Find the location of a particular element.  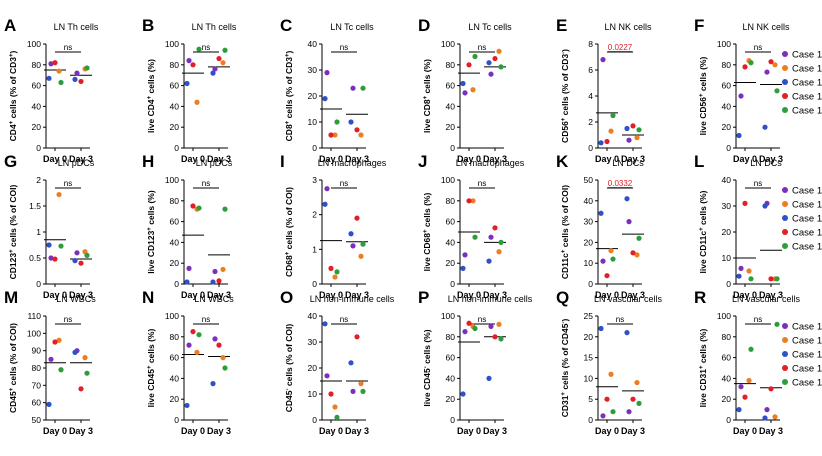

panel-title: LN vascular cells is located at coordinates (766, 299).